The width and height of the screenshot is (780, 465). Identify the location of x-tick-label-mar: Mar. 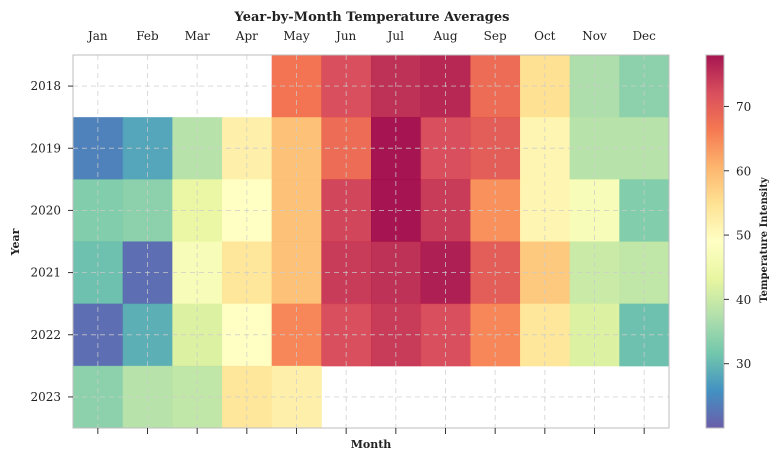
(197, 36).